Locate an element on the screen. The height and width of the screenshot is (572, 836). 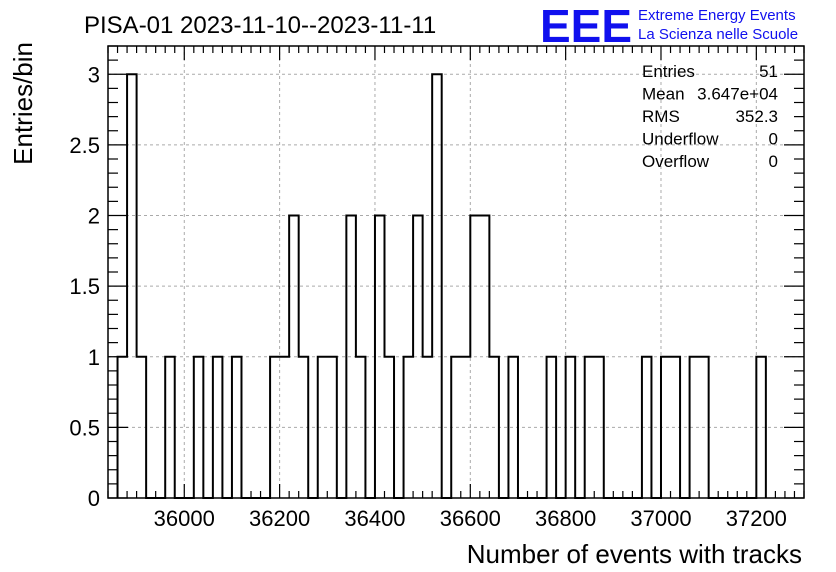
eee-logo-line2: La Scienza nelle Scuole is located at coordinates (718, 34).